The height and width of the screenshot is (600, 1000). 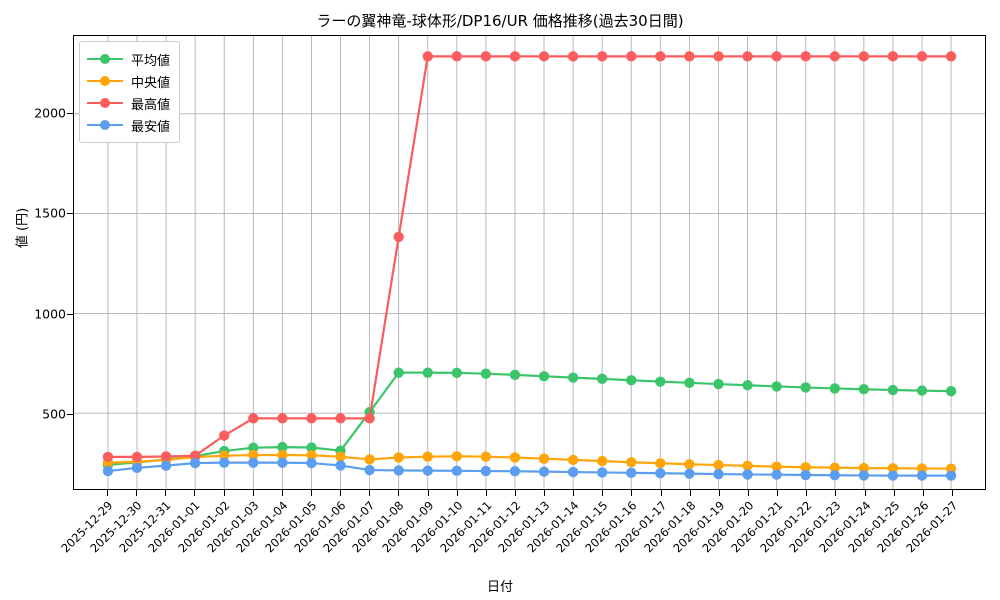 What do you see at coordinates (128, 81) in the screenshot?
I see `legend-item-2: 中央値` at bounding box center [128, 81].